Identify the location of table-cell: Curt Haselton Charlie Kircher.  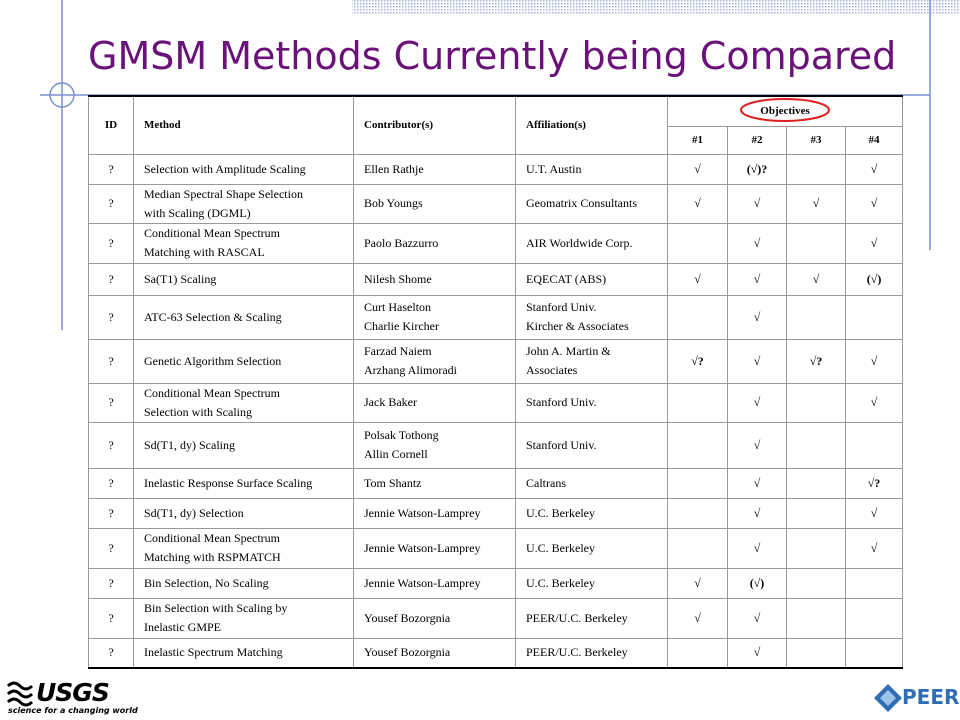
(434, 317).